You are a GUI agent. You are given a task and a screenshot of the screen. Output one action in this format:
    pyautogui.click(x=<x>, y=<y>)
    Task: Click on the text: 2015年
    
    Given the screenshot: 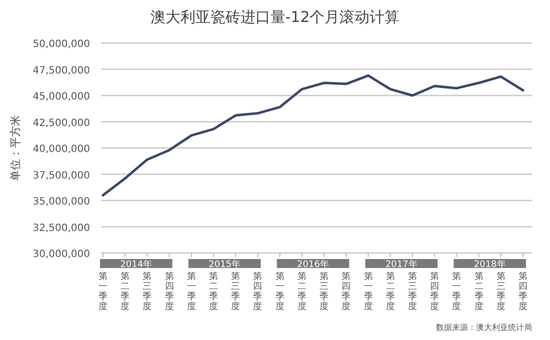 What is the action you would take?
    pyautogui.click(x=224, y=264)
    